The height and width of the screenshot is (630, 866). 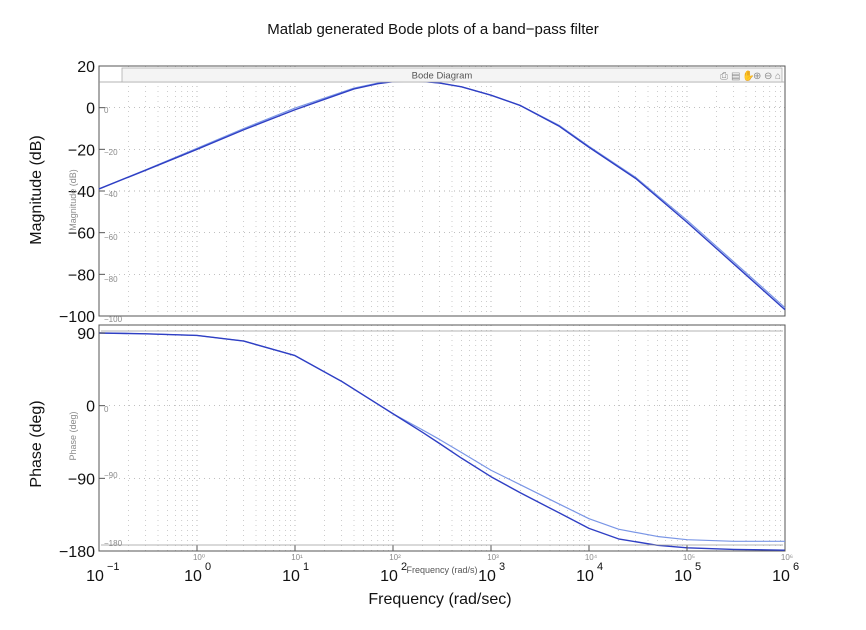 I want to click on save-icon: ▤, so click(x=735, y=76).